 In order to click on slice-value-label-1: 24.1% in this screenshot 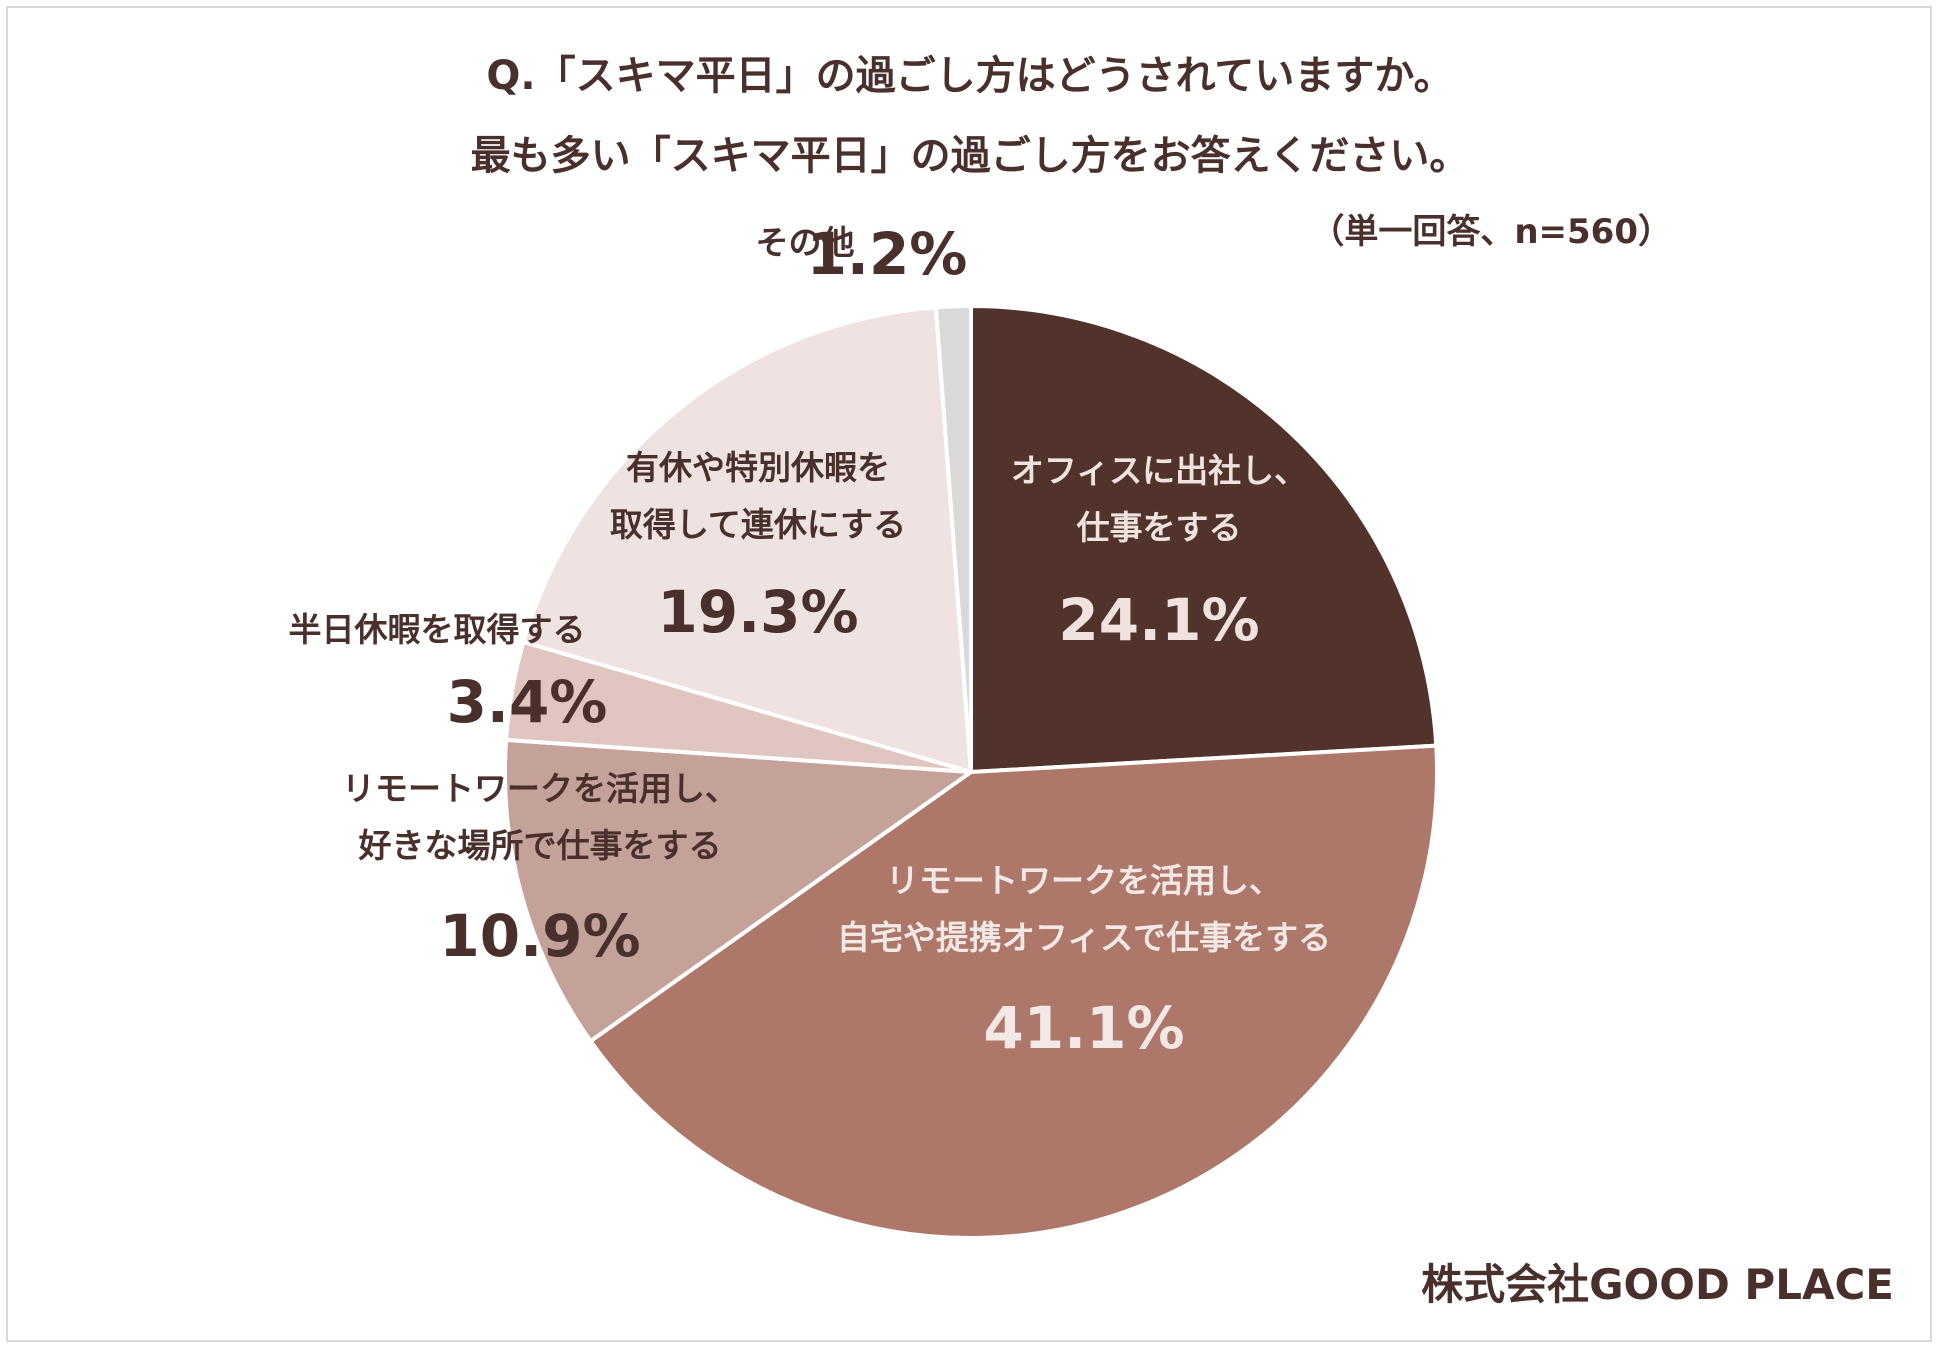, I will do `click(1158, 620)`.